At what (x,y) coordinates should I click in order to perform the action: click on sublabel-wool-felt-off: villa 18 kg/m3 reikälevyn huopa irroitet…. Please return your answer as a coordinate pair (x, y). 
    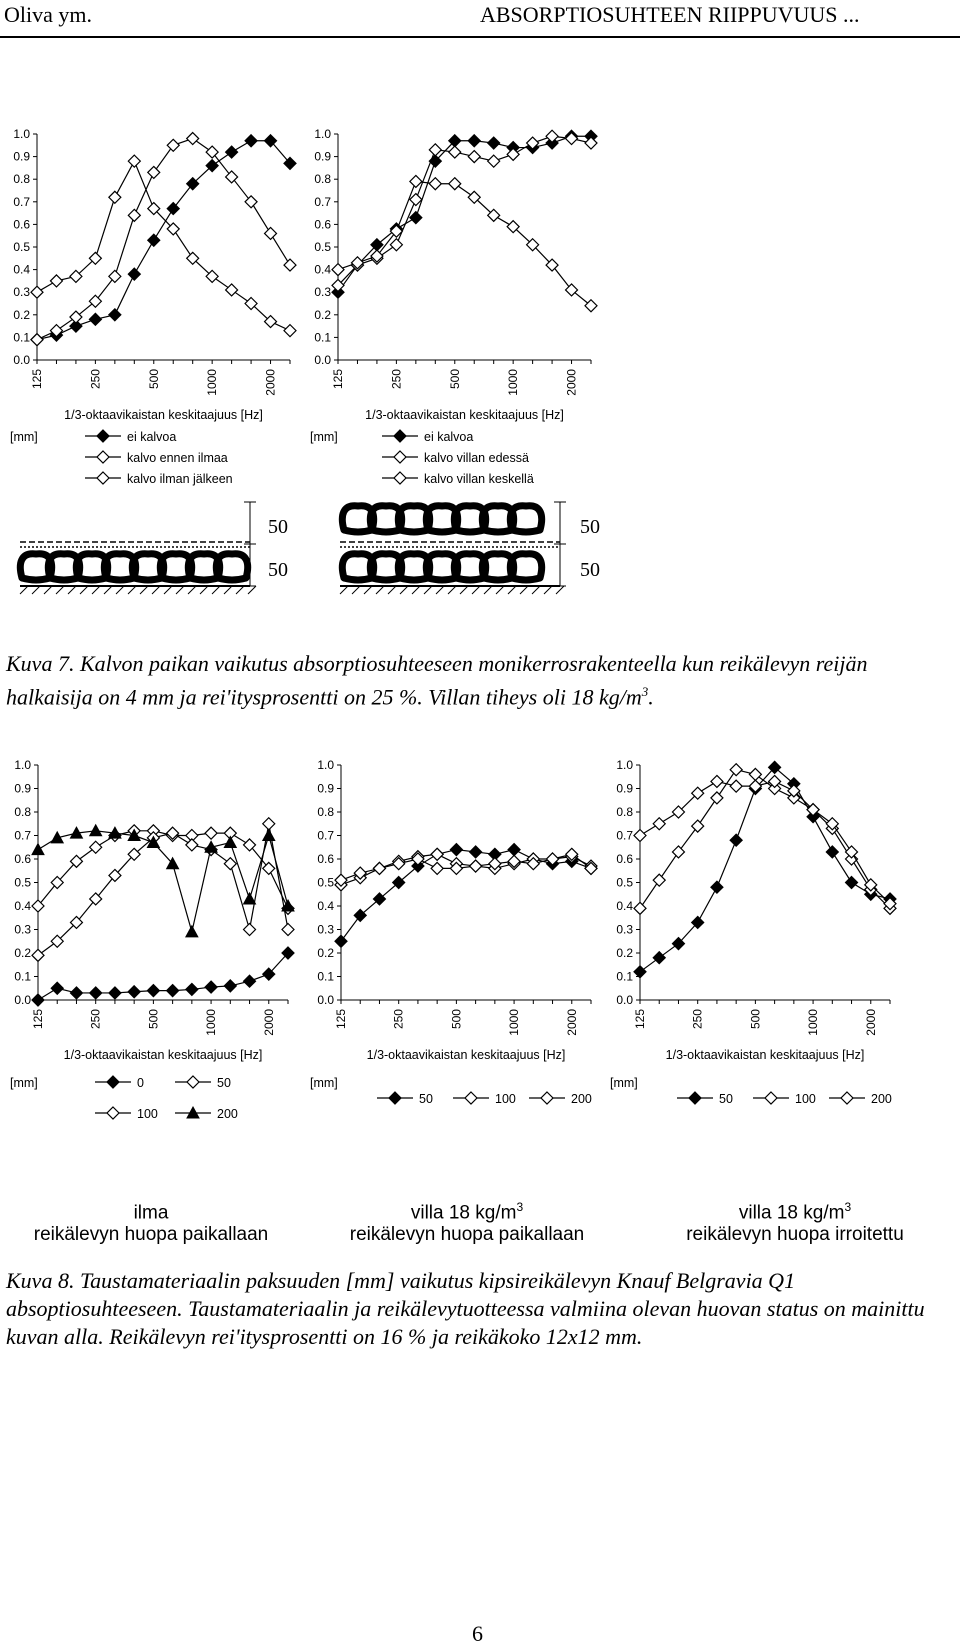
    Looking at the image, I should click on (795, 1221).